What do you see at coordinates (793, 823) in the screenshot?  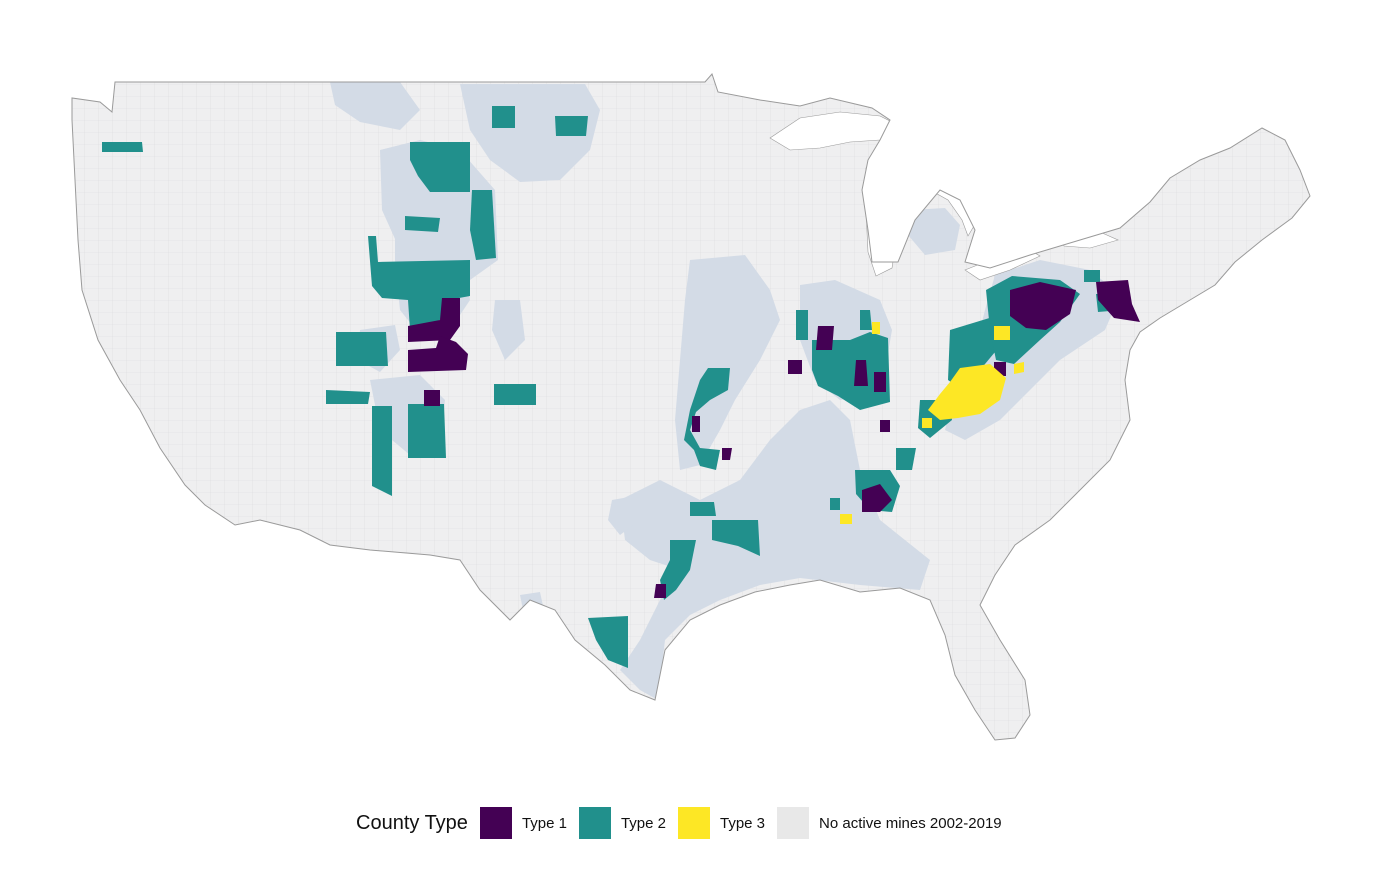 I see `legend-swatch-no-active-mines` at bounding box center [793, 823].